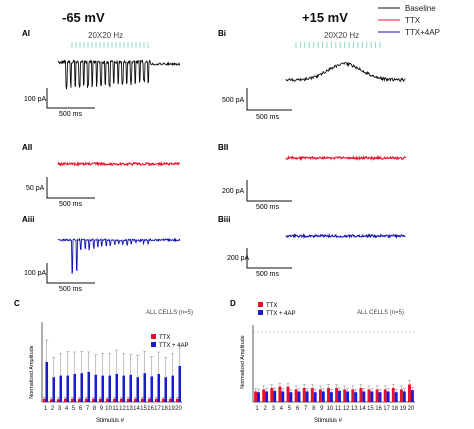 The height and width of the screenshot is (429, 474). I want to click on x-tick-label: 14, so click(362, 409).